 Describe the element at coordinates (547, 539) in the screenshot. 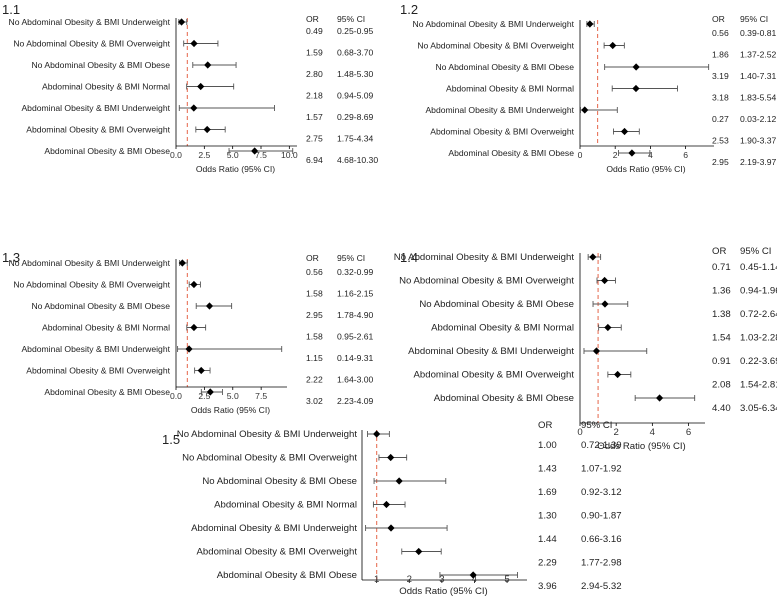

I see `panel-5-or-value: 1.44` at that location.